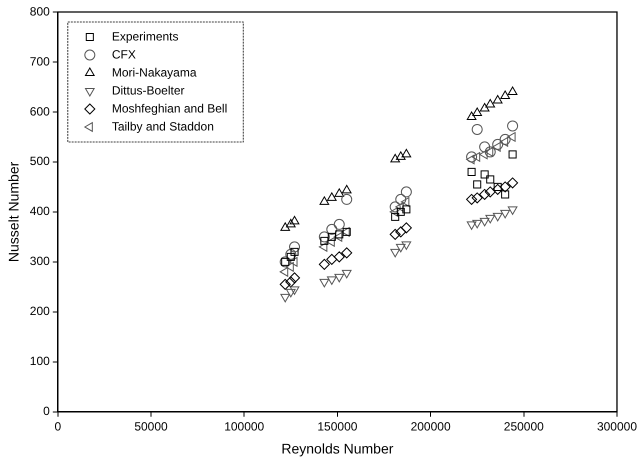 The width and height of the screenshot is (640, 464). I want to click on legend-label: Moshfeghian and Bell, so click(170, 108).